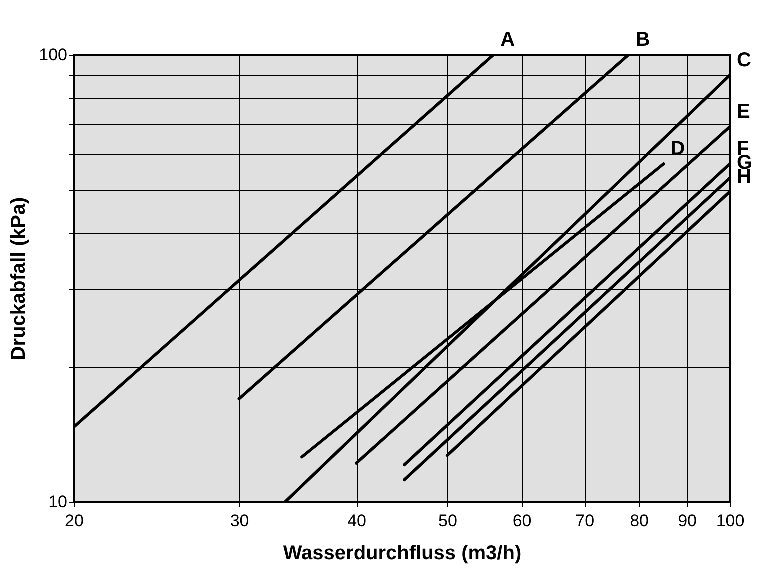 Image resolution: width=777 pixels, height=576 pixels. I want to click on series-label: A, so click(508, 40).